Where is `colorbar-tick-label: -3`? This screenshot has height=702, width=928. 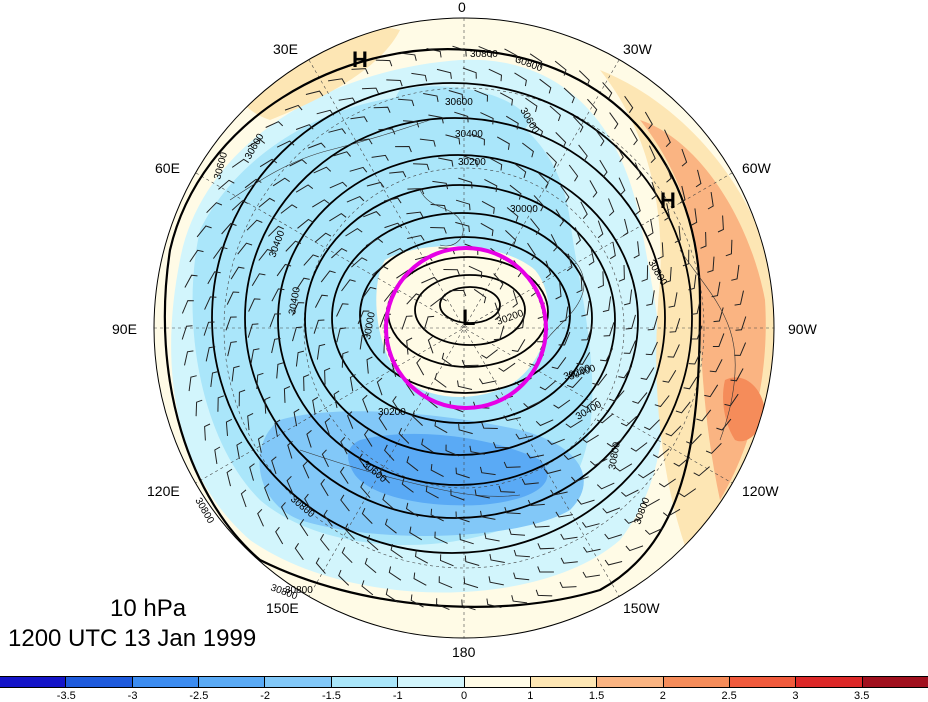
colorbar-tick-label: -3 is located at coordinates (132, 696).